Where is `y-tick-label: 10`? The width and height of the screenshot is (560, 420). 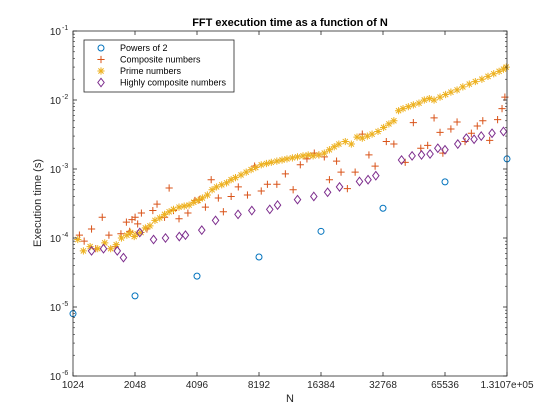
y-tick-label: 10 is located at coordinates (56, 170).